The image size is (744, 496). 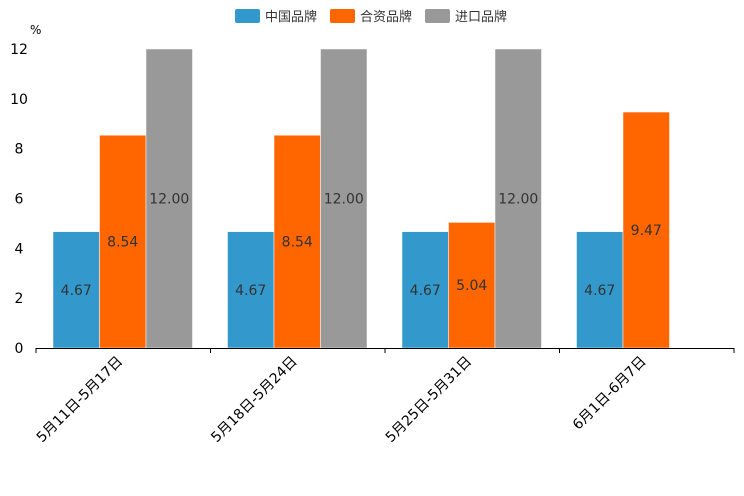 I want to click on data-label: 9.47, so click(x=646, y=231).